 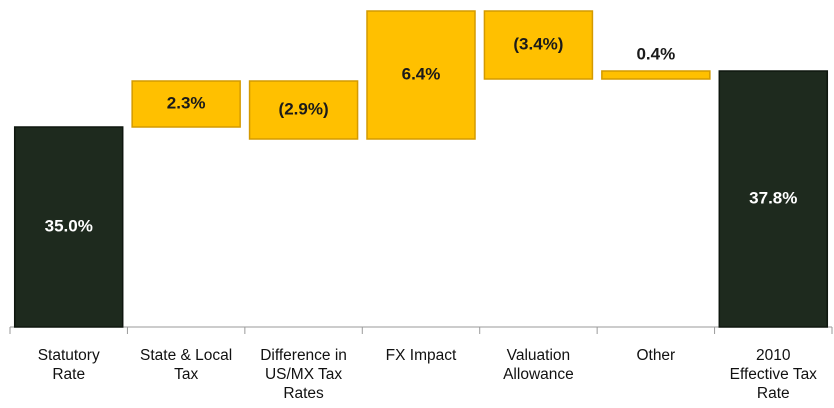 What do you see at coordinates (186, 365) in the screenshot?
I see `x-tick-label: State & Local Tax` at bounding box center [186, 365].